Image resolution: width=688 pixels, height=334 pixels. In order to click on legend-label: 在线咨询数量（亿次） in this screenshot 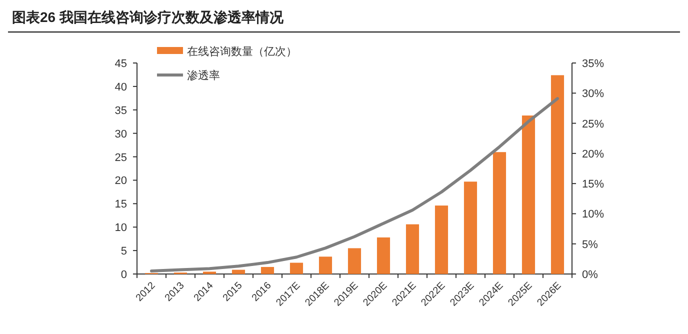, I will do `click(242, 51)`.